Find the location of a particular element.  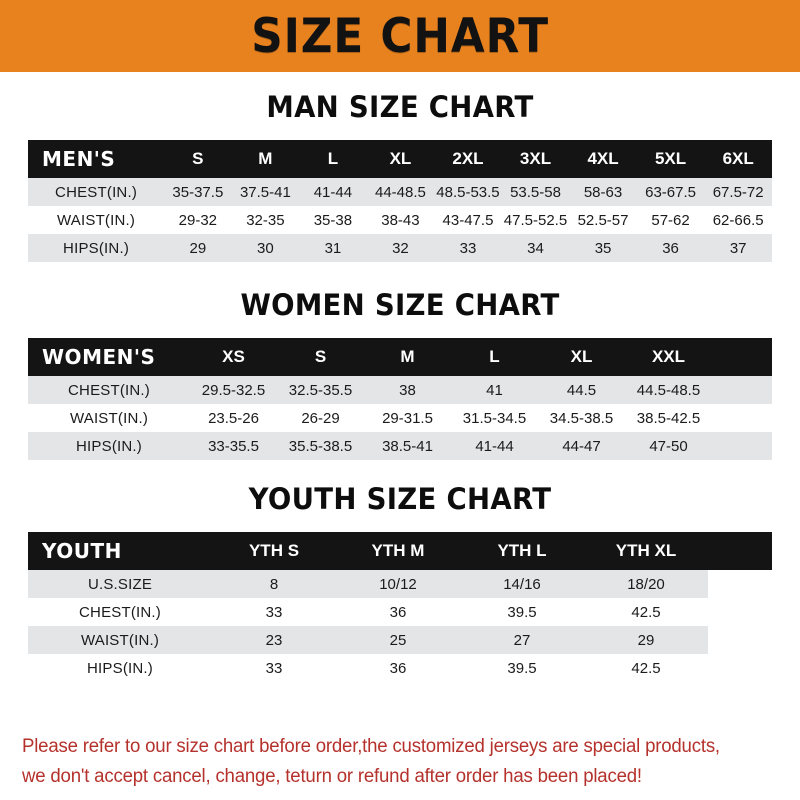

youth-hips-xl: 42.5 is located at coordinates (646, 668).